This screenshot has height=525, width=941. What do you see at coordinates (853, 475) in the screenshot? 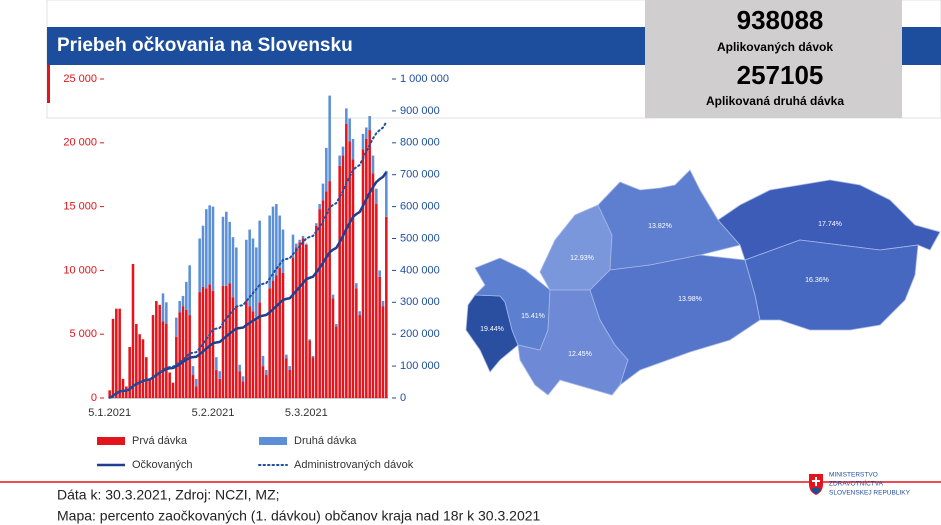
I see `logo-text: MINISTERSTVO` at bounding box center [853, 475].